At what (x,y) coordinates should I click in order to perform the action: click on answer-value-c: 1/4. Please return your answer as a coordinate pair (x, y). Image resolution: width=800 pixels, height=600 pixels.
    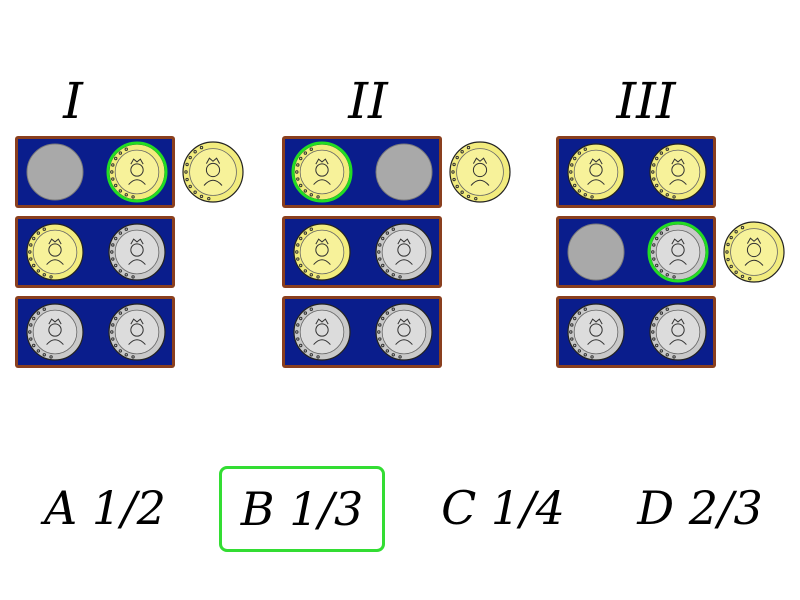
    Looking at the image, I should click on (527, 508).